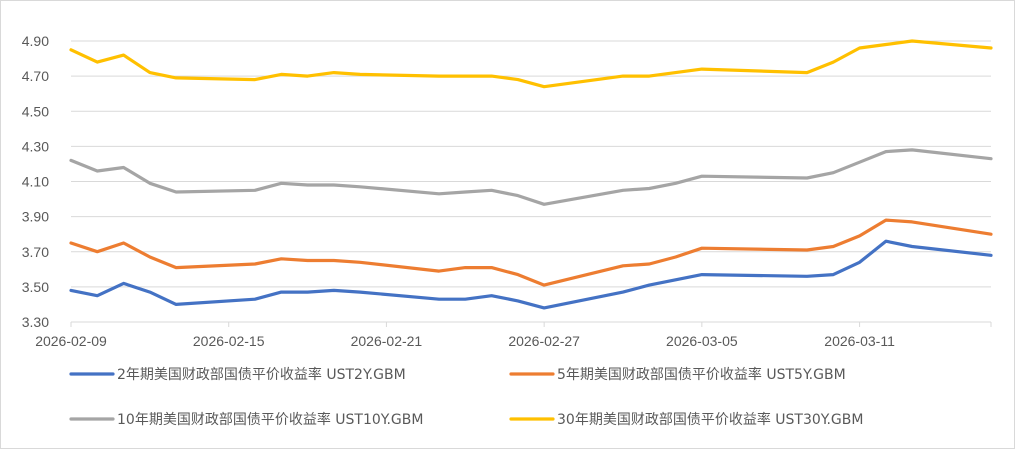 This screenshot has width=1015, height=449. I want to click on x-tick-label: 2026-03-11, so click(859, 341).